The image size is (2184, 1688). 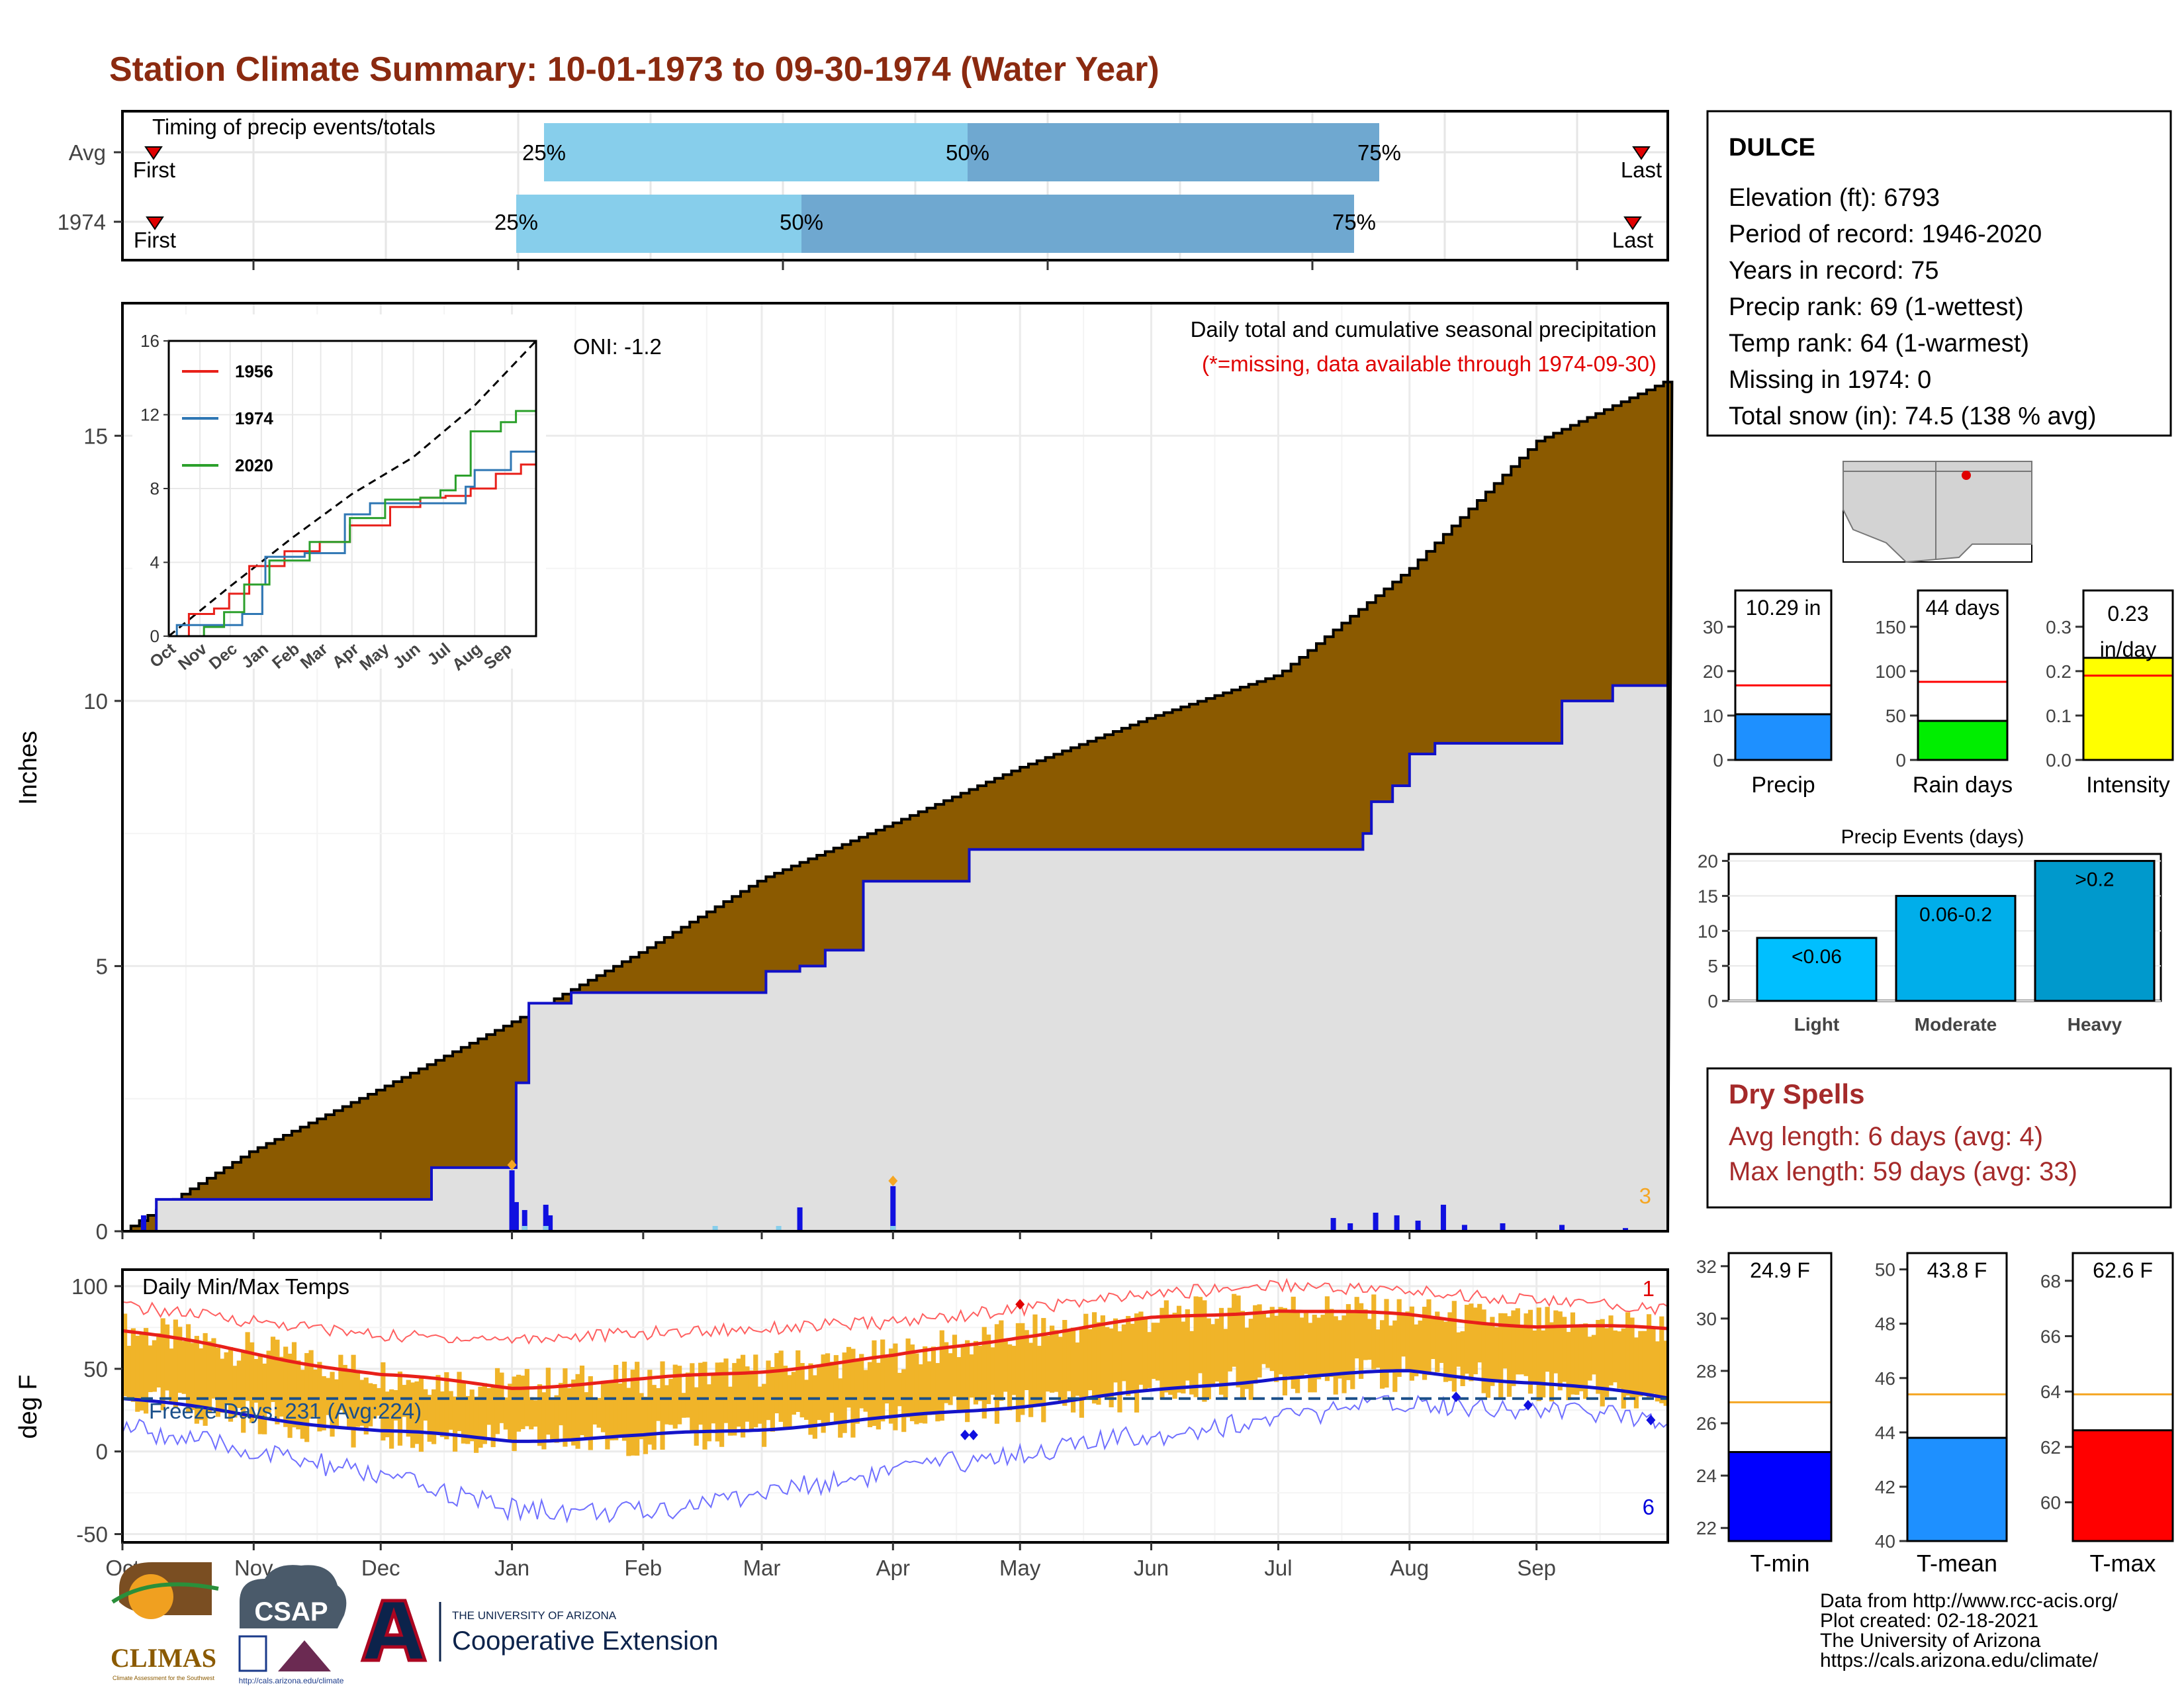 I want to click on temp-y-tick-label: 0, so click(x=102, y=1452).